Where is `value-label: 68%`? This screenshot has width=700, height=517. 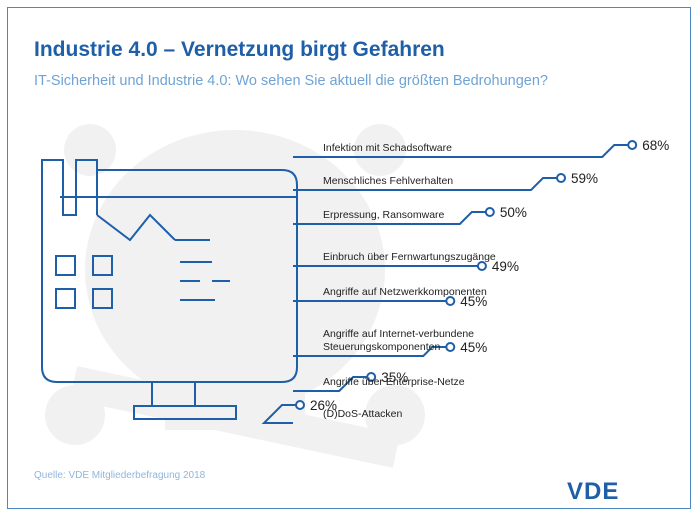
value-label: 68% is located at coordinates (655, 145).